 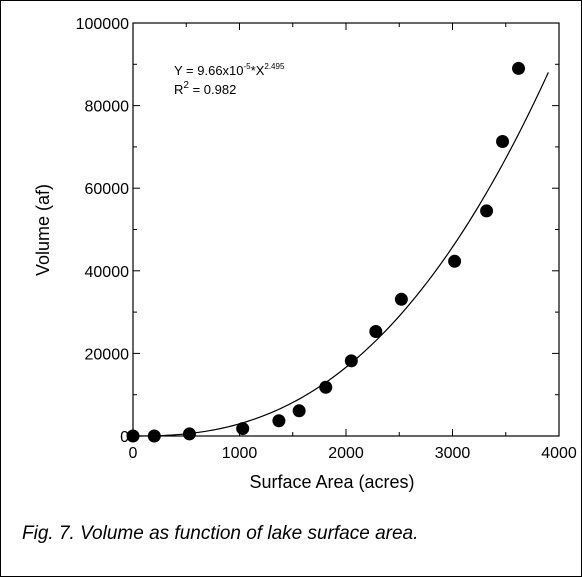 I want to click on y-tick-label: 60000, so click(x=107, y=189).